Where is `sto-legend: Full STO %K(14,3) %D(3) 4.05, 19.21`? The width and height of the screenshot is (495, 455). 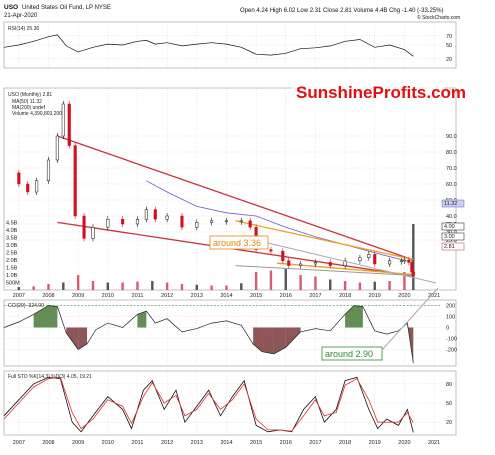 sto-legend: Full STO %K(14,3) %D(3) 4.05, 19.21 is located at coordinates (50, 377).